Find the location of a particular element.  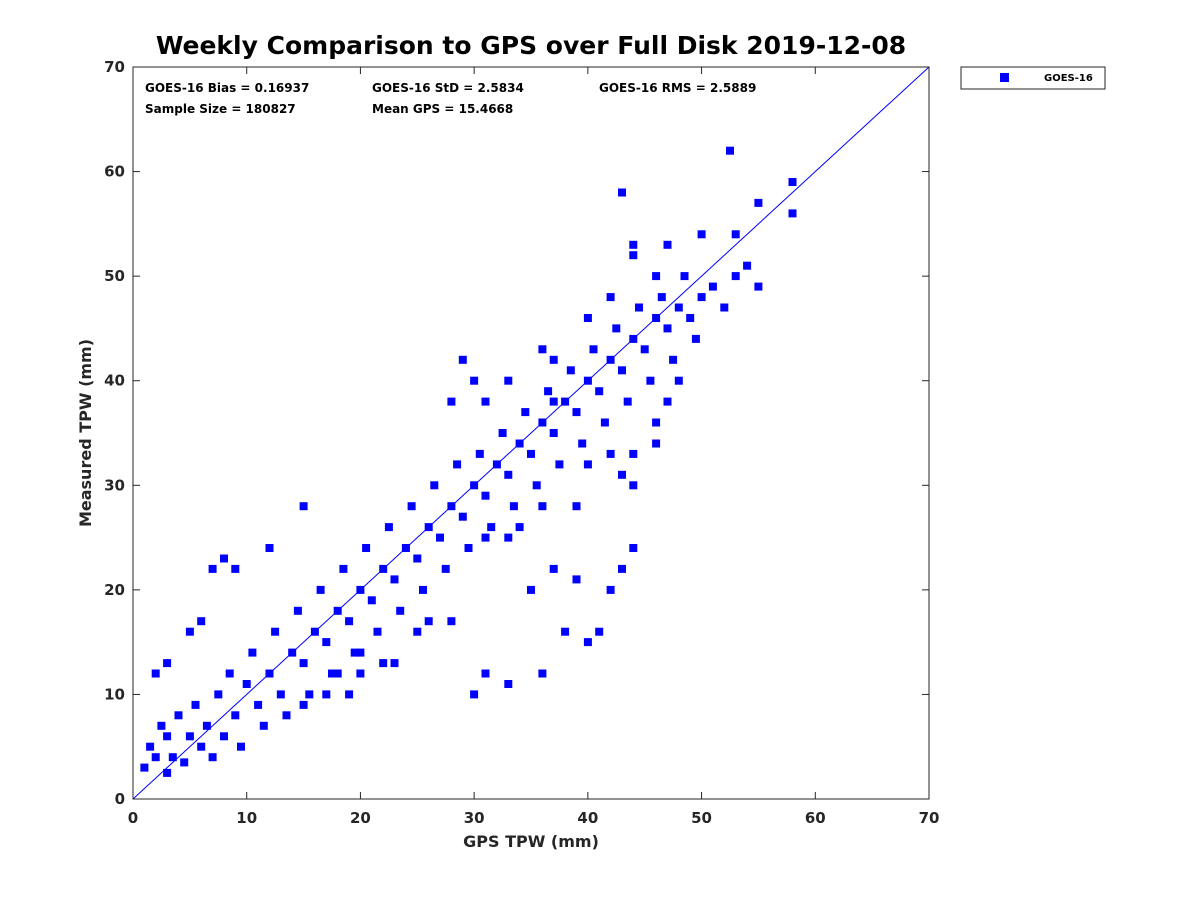

x-tick-label: 50 is located at coordinates (701, 818).